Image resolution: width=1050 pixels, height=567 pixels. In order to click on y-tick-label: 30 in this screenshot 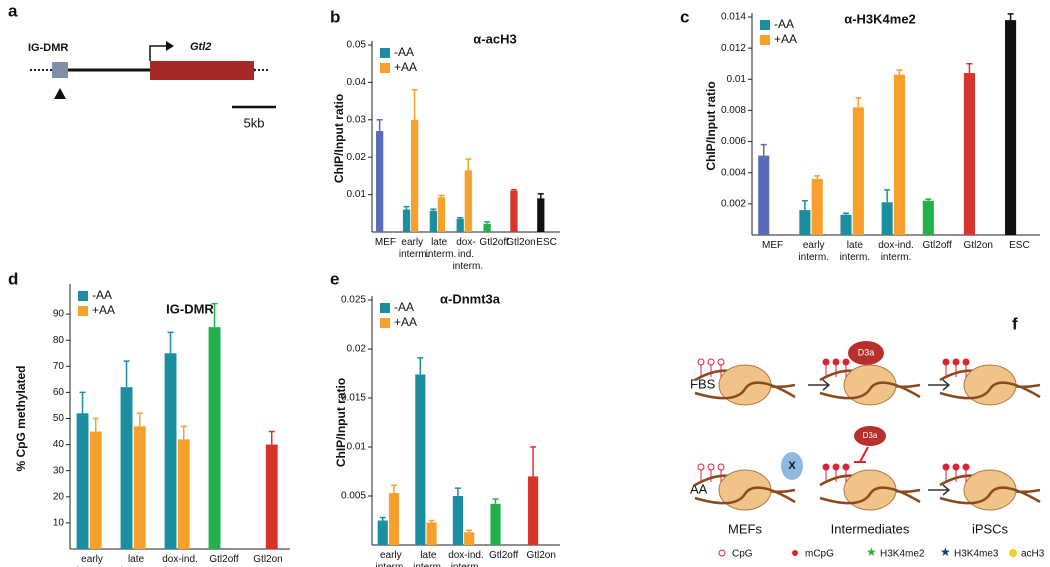, I will do `click(59, 470)`.